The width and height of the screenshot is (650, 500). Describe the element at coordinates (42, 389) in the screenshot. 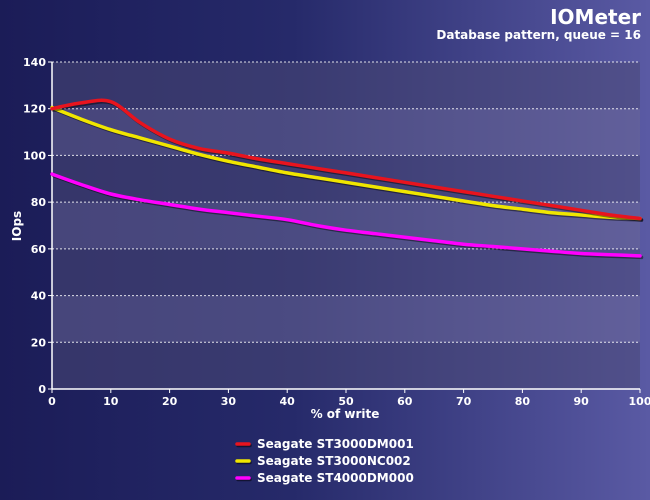

I see `y-tick-label: 0` at that location.